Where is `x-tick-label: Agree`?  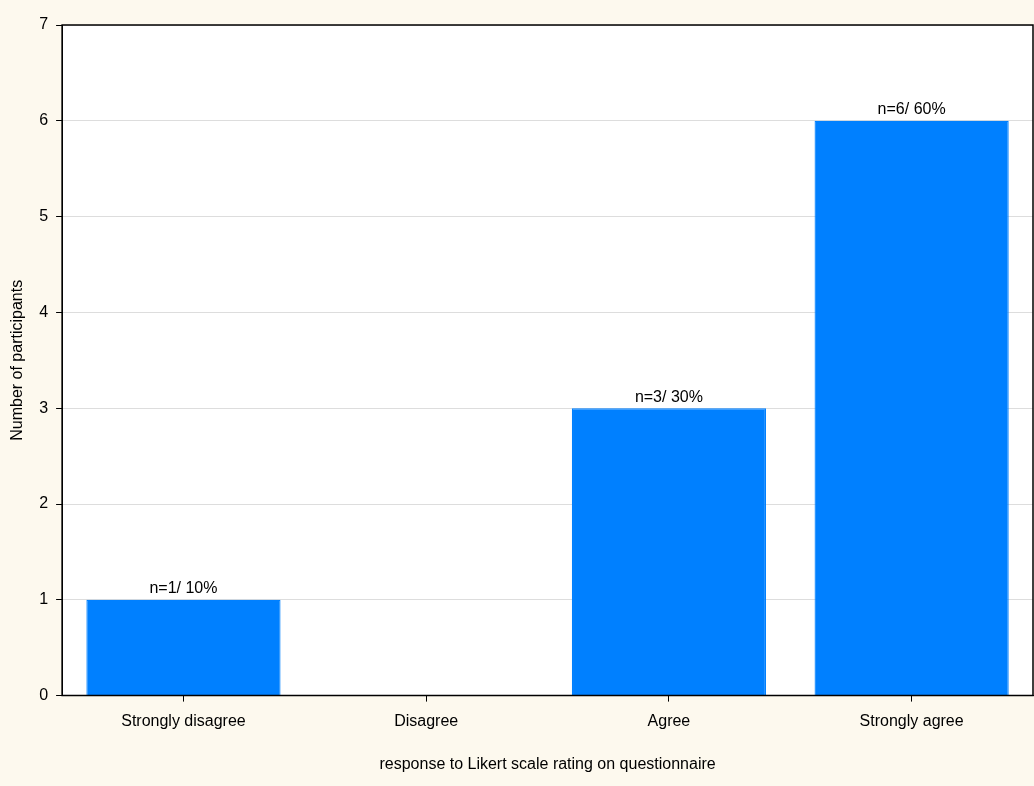
x-tick-label: Agree is located at coordinates (669, 720).